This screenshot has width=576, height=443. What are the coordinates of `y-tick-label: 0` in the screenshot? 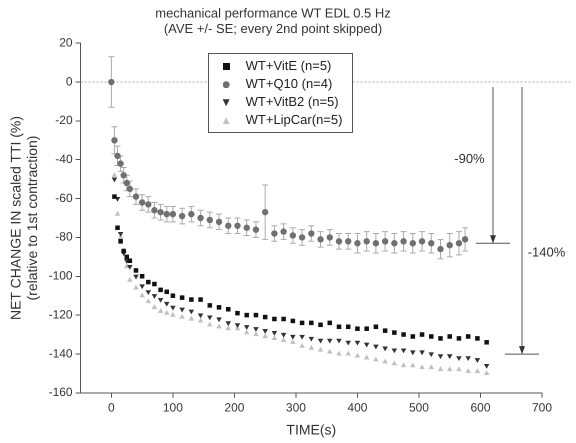 It's located at (69, 81).